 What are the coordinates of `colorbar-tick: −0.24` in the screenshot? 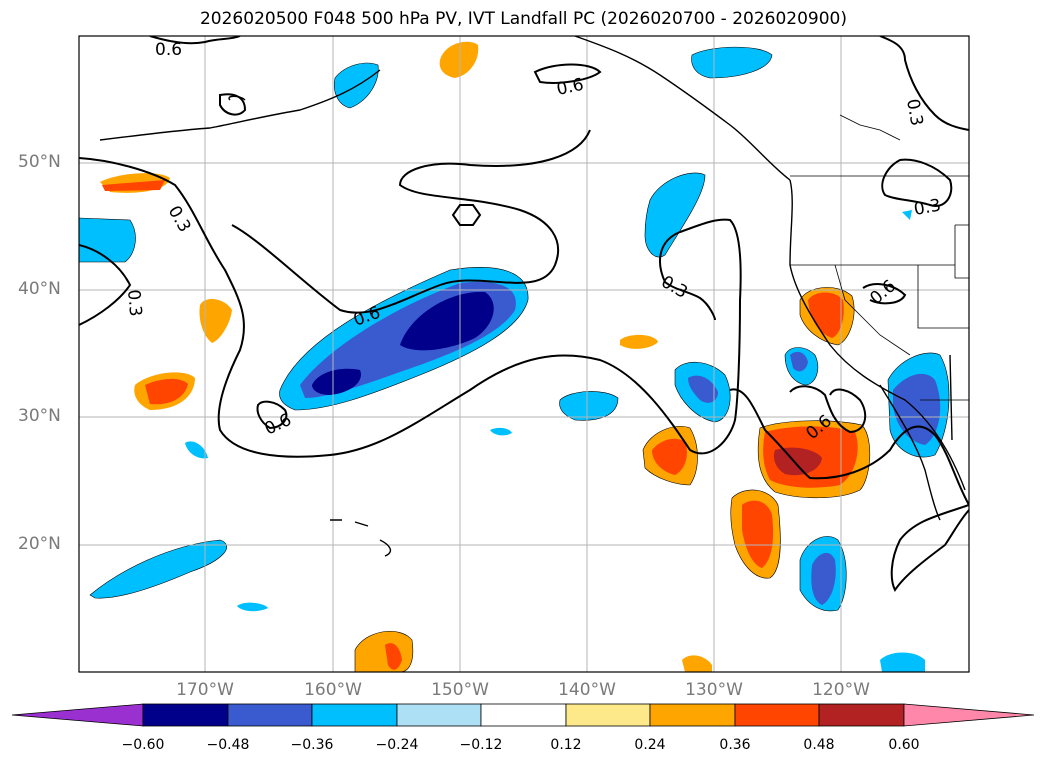 It's located at (397, 745).